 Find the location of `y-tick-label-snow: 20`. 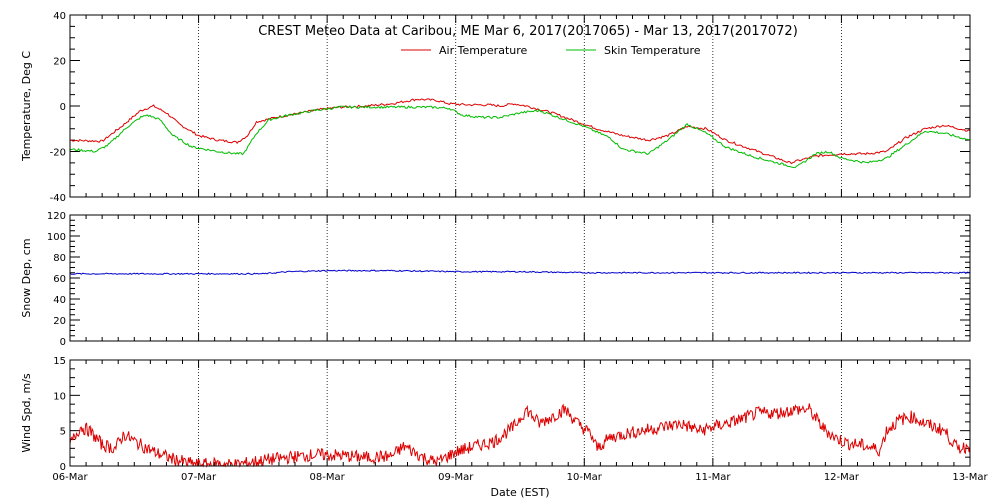

y-tick-label-snow: 20 is located at coordinates (59, 321).